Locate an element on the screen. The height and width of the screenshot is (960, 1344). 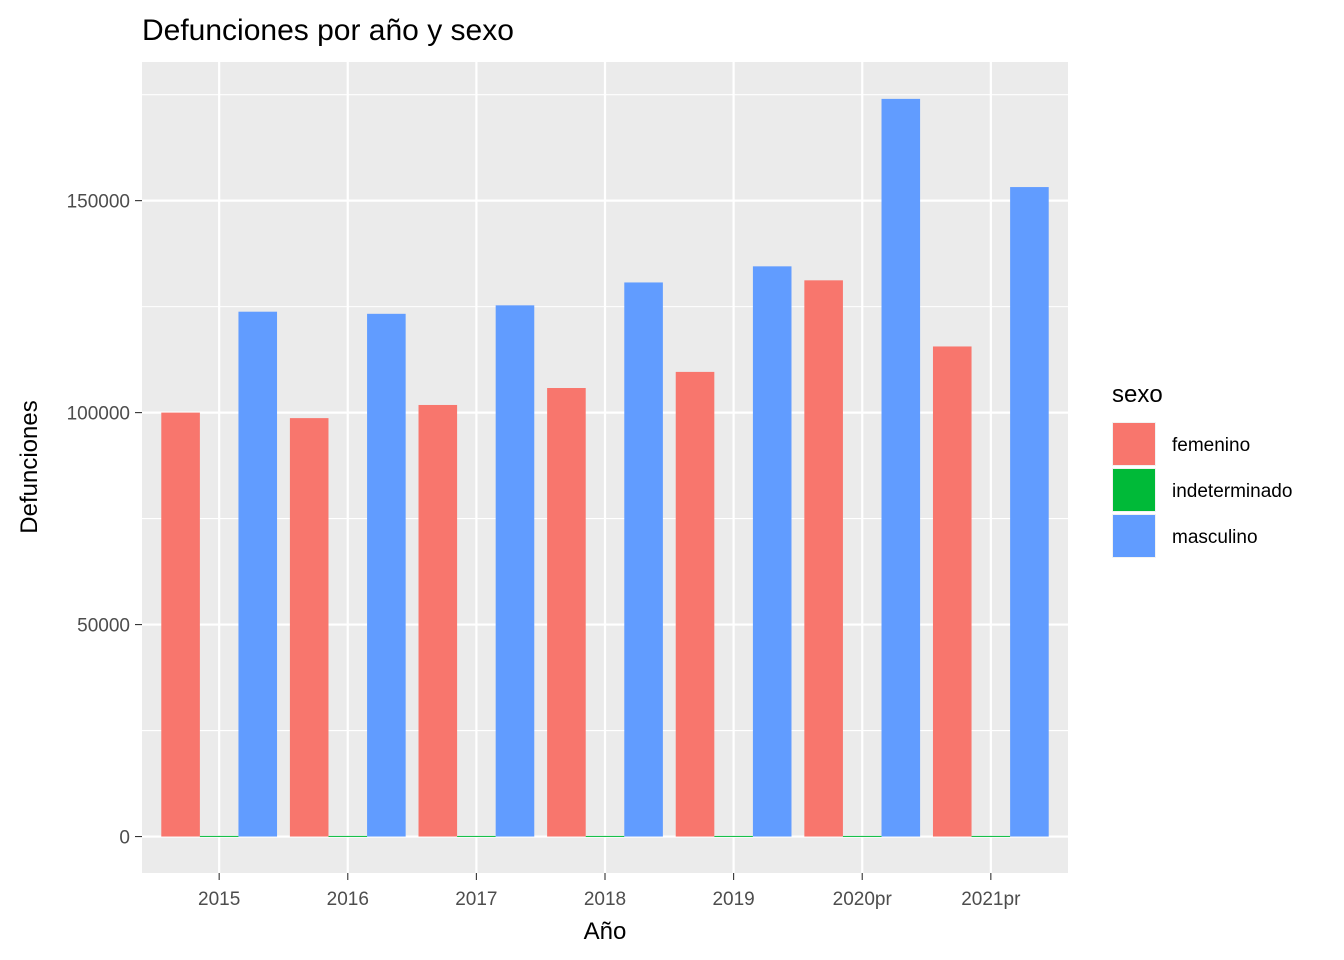
bar-femenino-2015 is located at coordinates (180, 624).